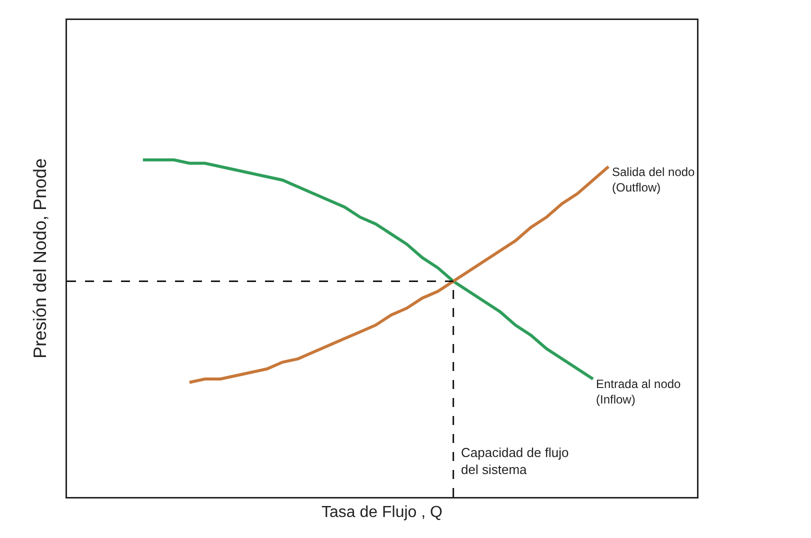 This screenshot has height=538, width=811. What do you see at coordinates (515, 461) in the screenshot?
I see `annotation: Capacidad de flujo del sistema` at bounding box center [515, 461].